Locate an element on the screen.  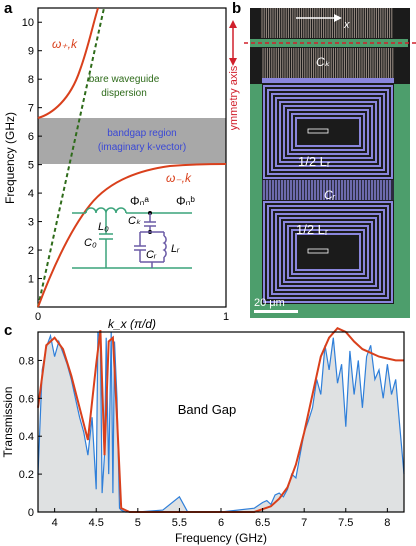
symmetry-arrow-up-icon is located at coordinates (233, 24).